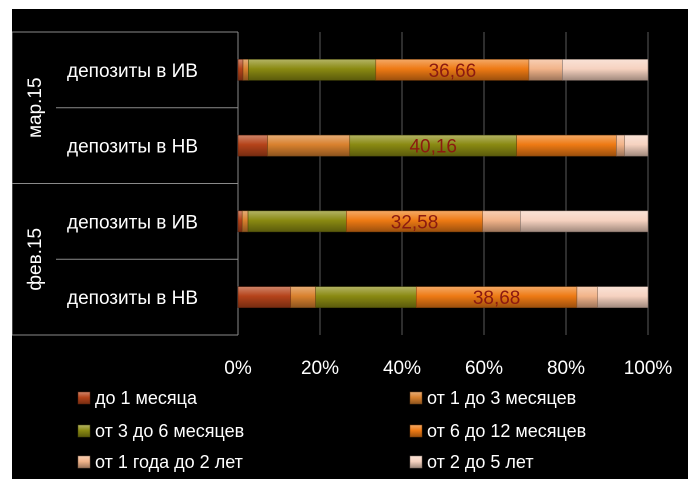 This screenshot has width=691, height=479. What do you see at coordinates (433, 147) in the screenshot?
I see `data-label: 40,16` at bounding box center [433, 147].